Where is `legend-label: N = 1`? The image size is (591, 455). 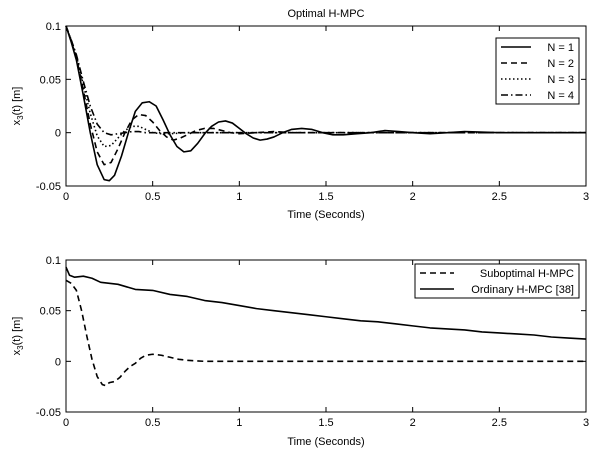 legend-label: N = 1 is located at coordinates (560, 48).